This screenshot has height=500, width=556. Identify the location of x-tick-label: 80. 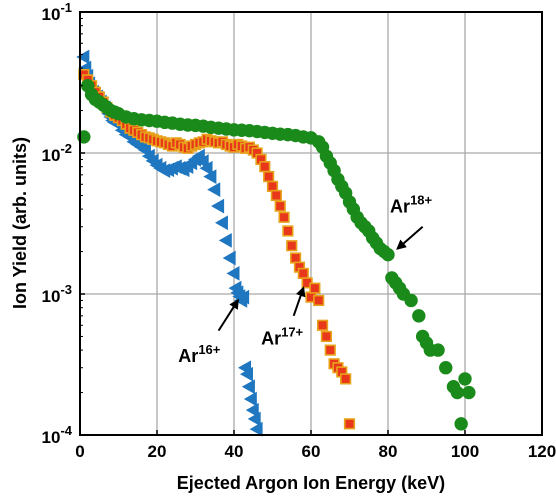
(388, 451).